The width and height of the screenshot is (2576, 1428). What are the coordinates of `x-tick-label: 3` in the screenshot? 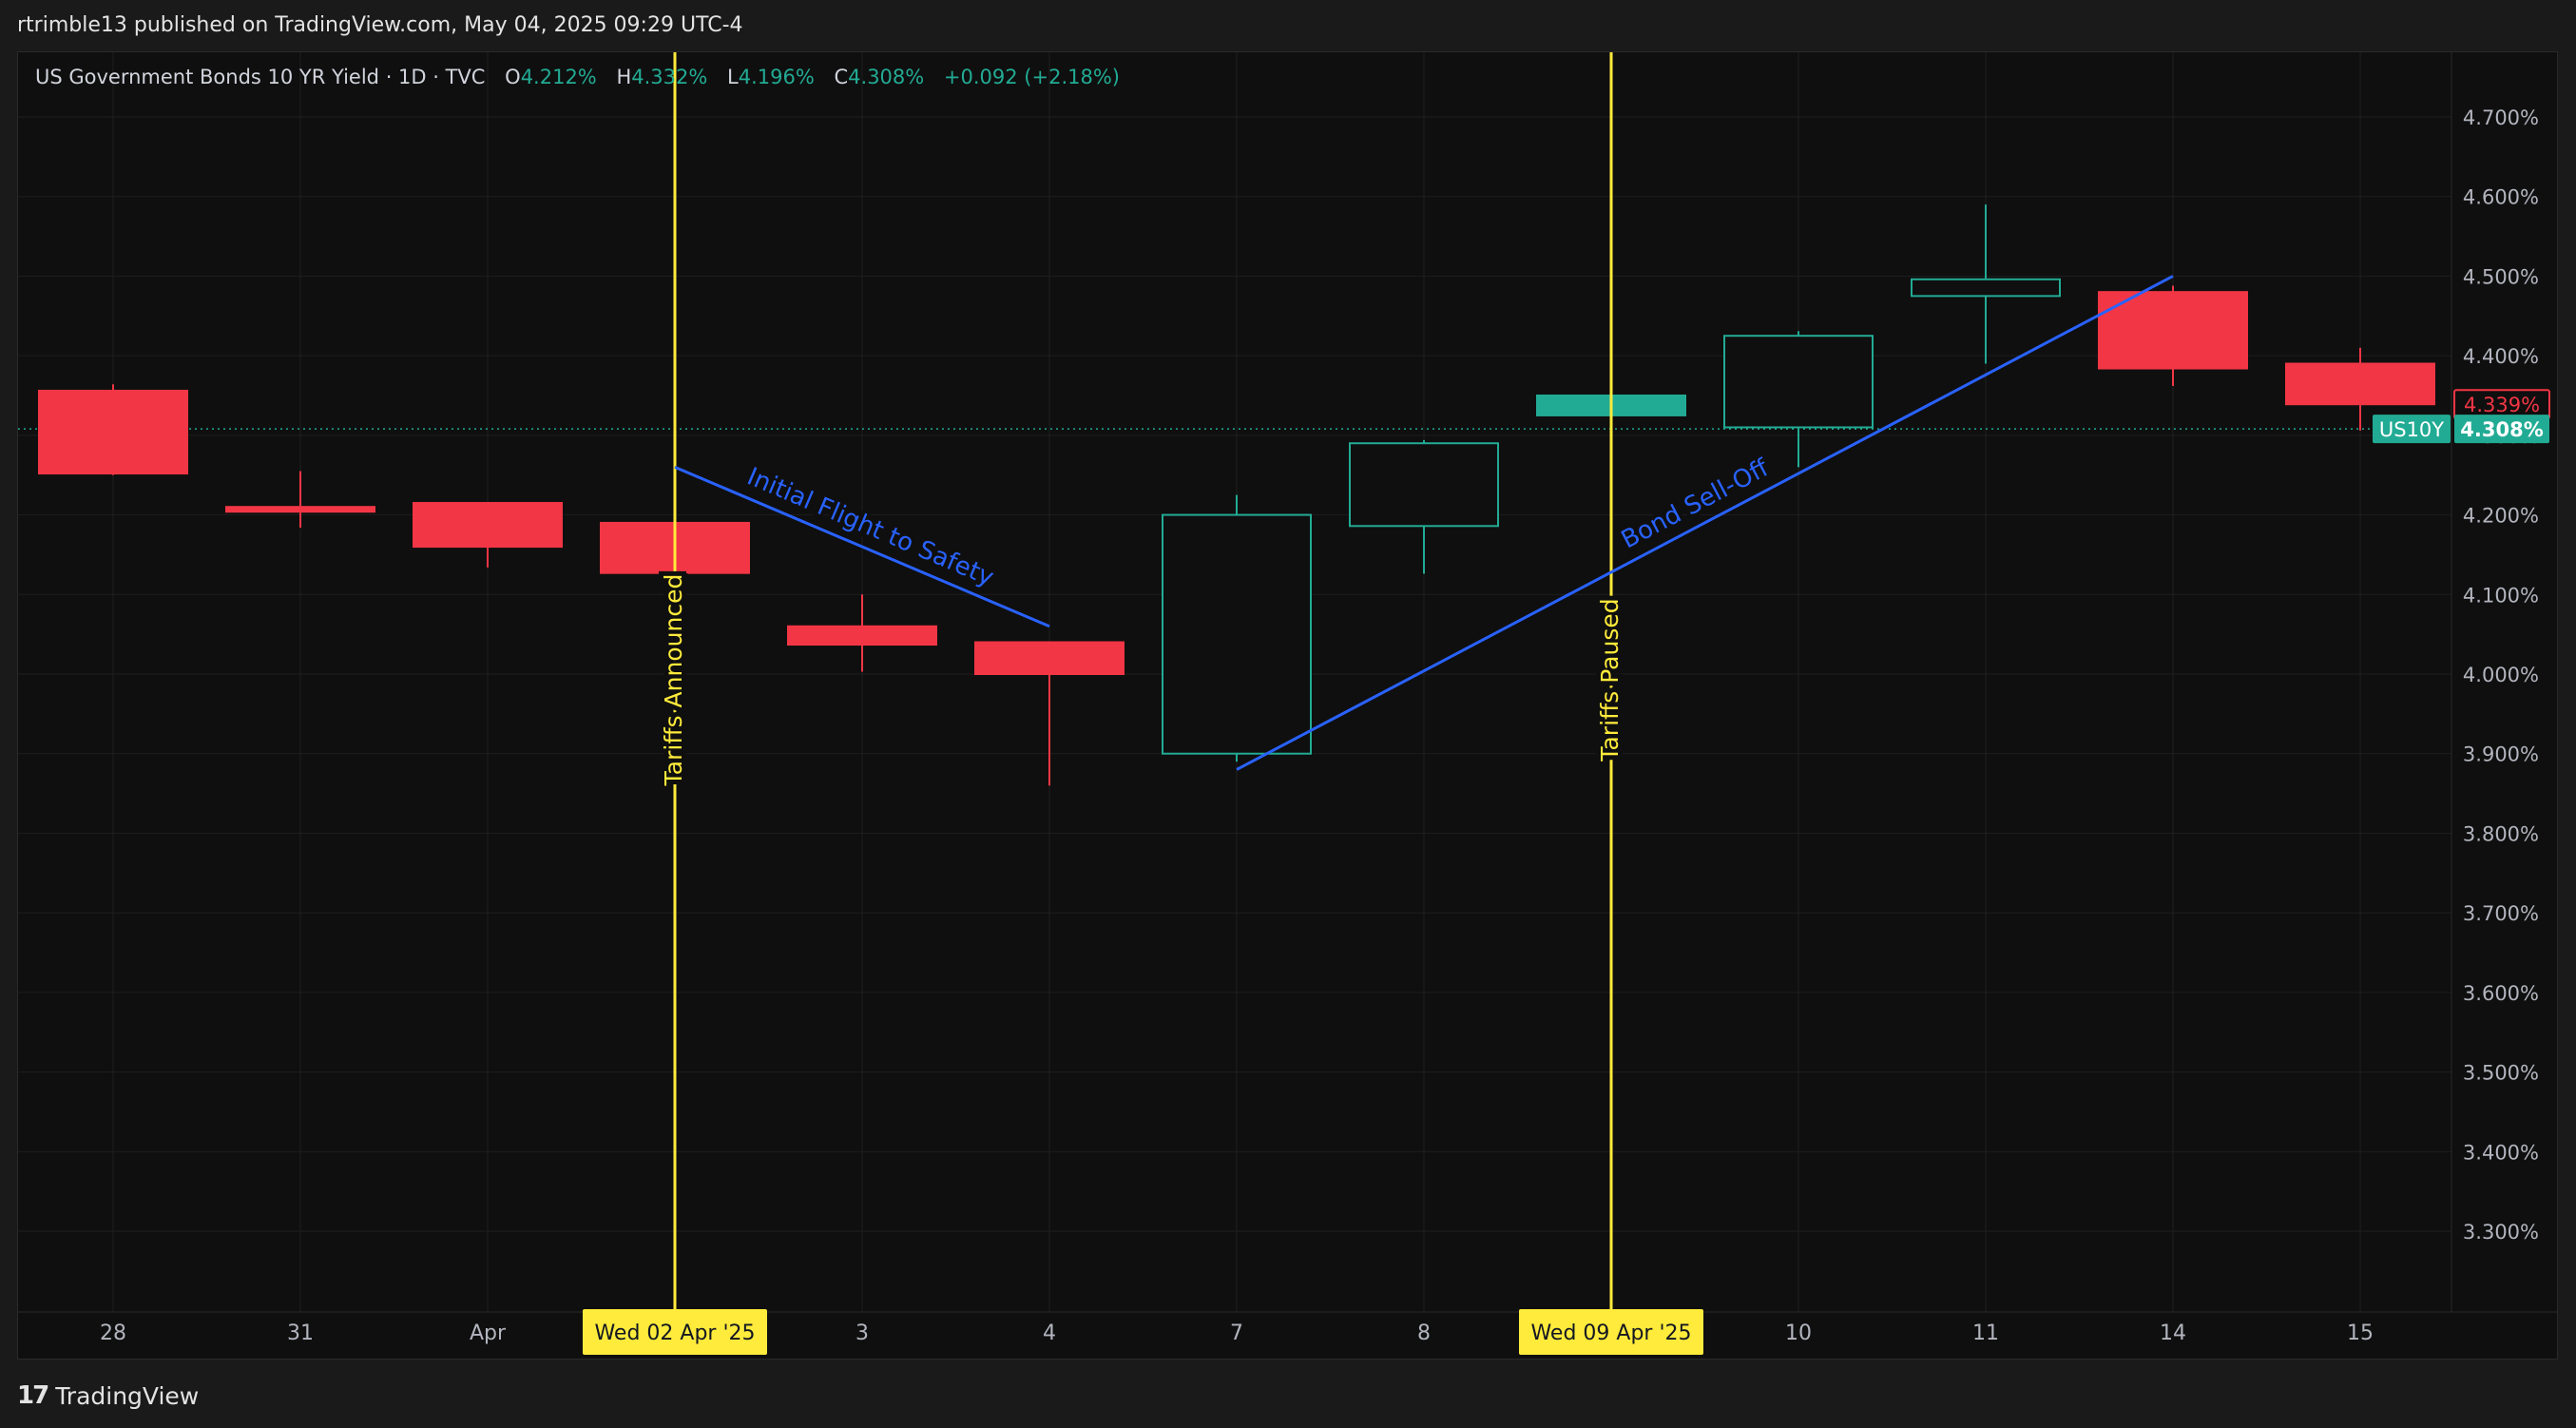 It's located at (862, 1334).